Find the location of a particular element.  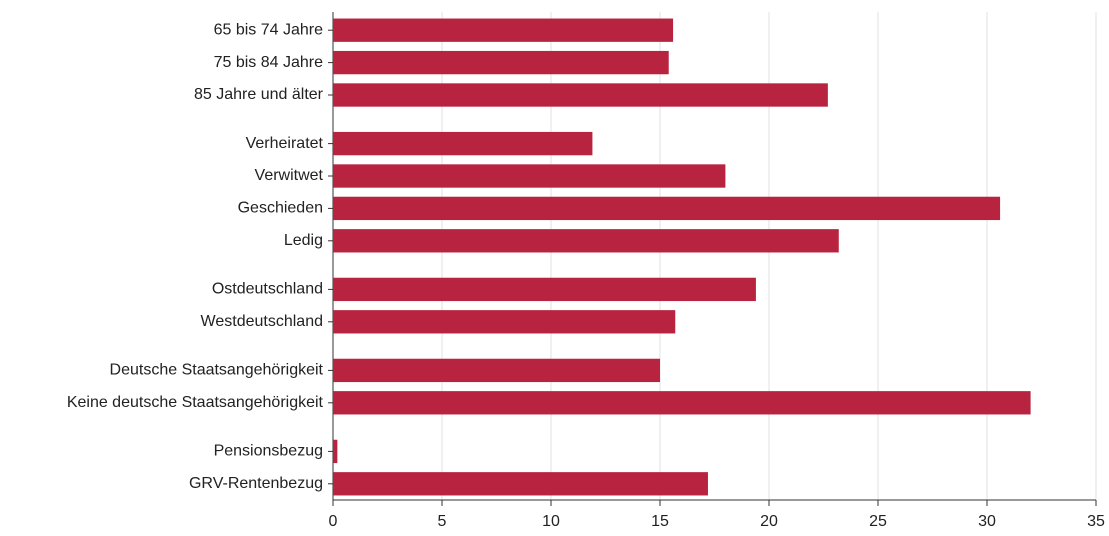

x-tick-label: 0 is located at coordinates (333, 521).